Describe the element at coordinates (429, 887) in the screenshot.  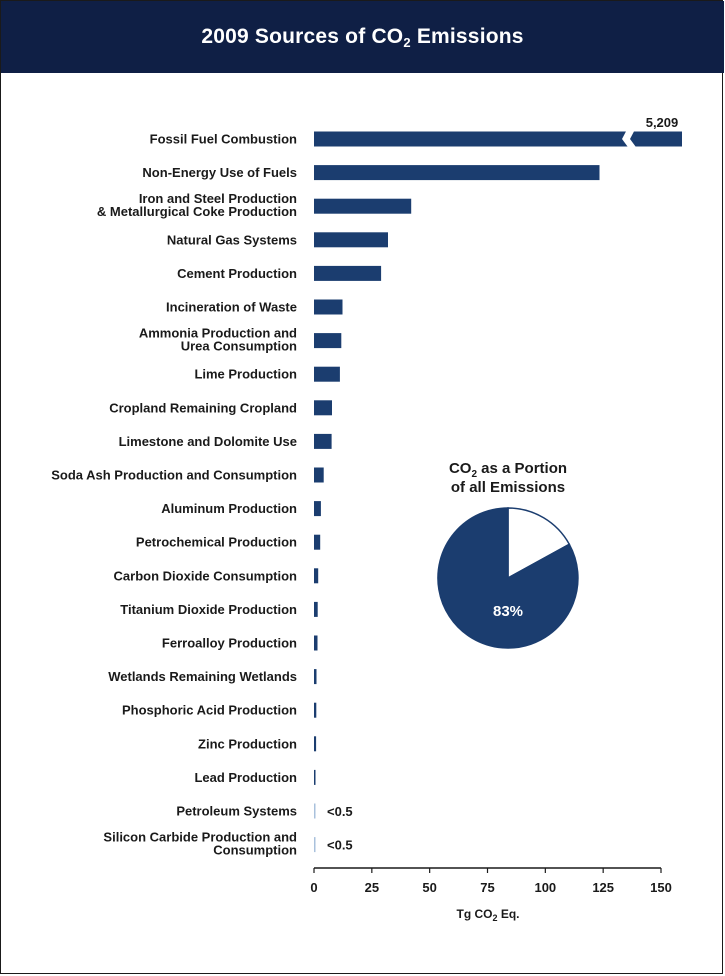
I see `x-tick-label: 50` at that location.